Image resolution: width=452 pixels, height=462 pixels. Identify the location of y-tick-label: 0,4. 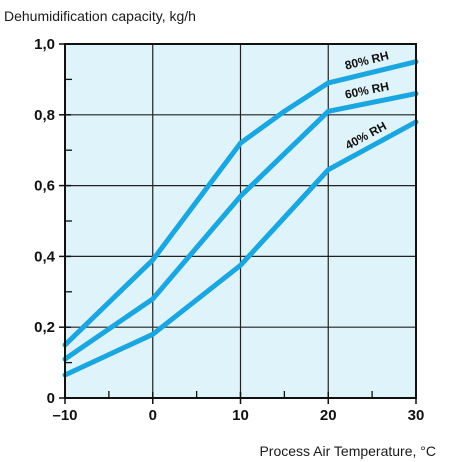
(45, 256).